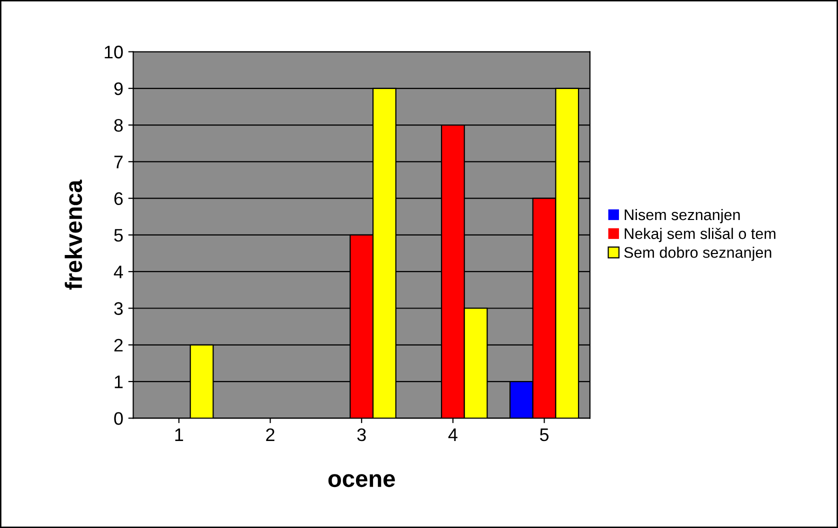 This screenshot has height=528, width=838. Describe the element at coordinates (270, 434) in the screenshot. I see `x-tick-label: 2` at that location.